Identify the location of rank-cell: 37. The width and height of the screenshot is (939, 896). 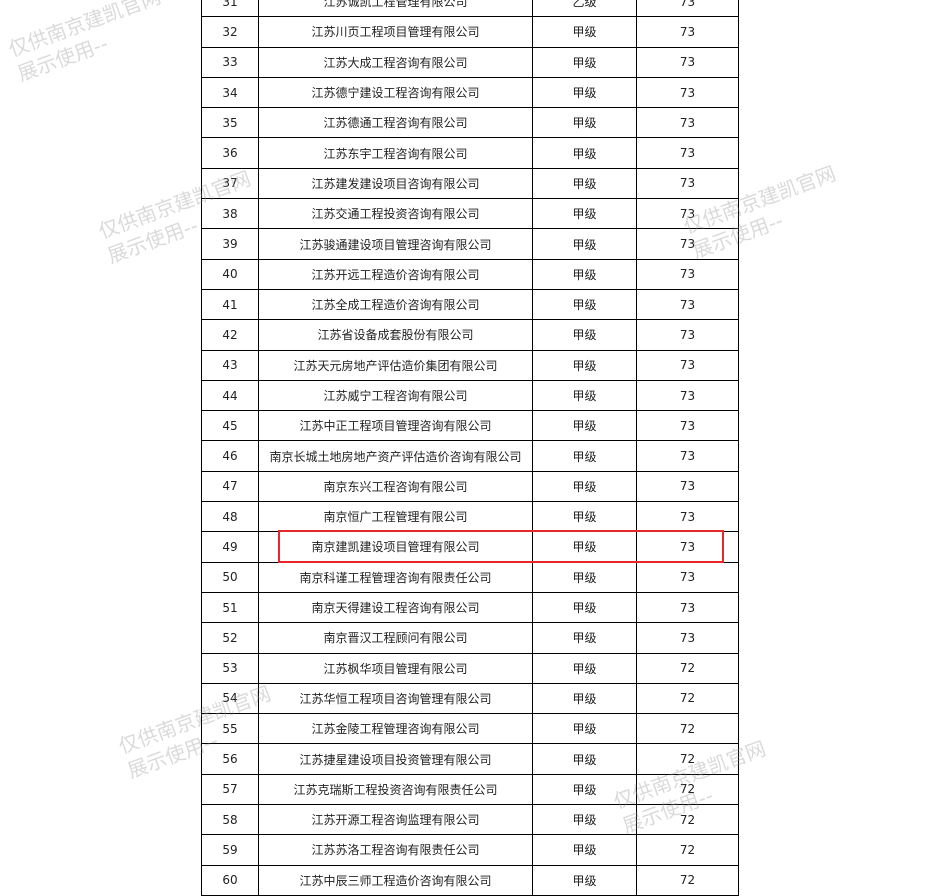
(230, 183).